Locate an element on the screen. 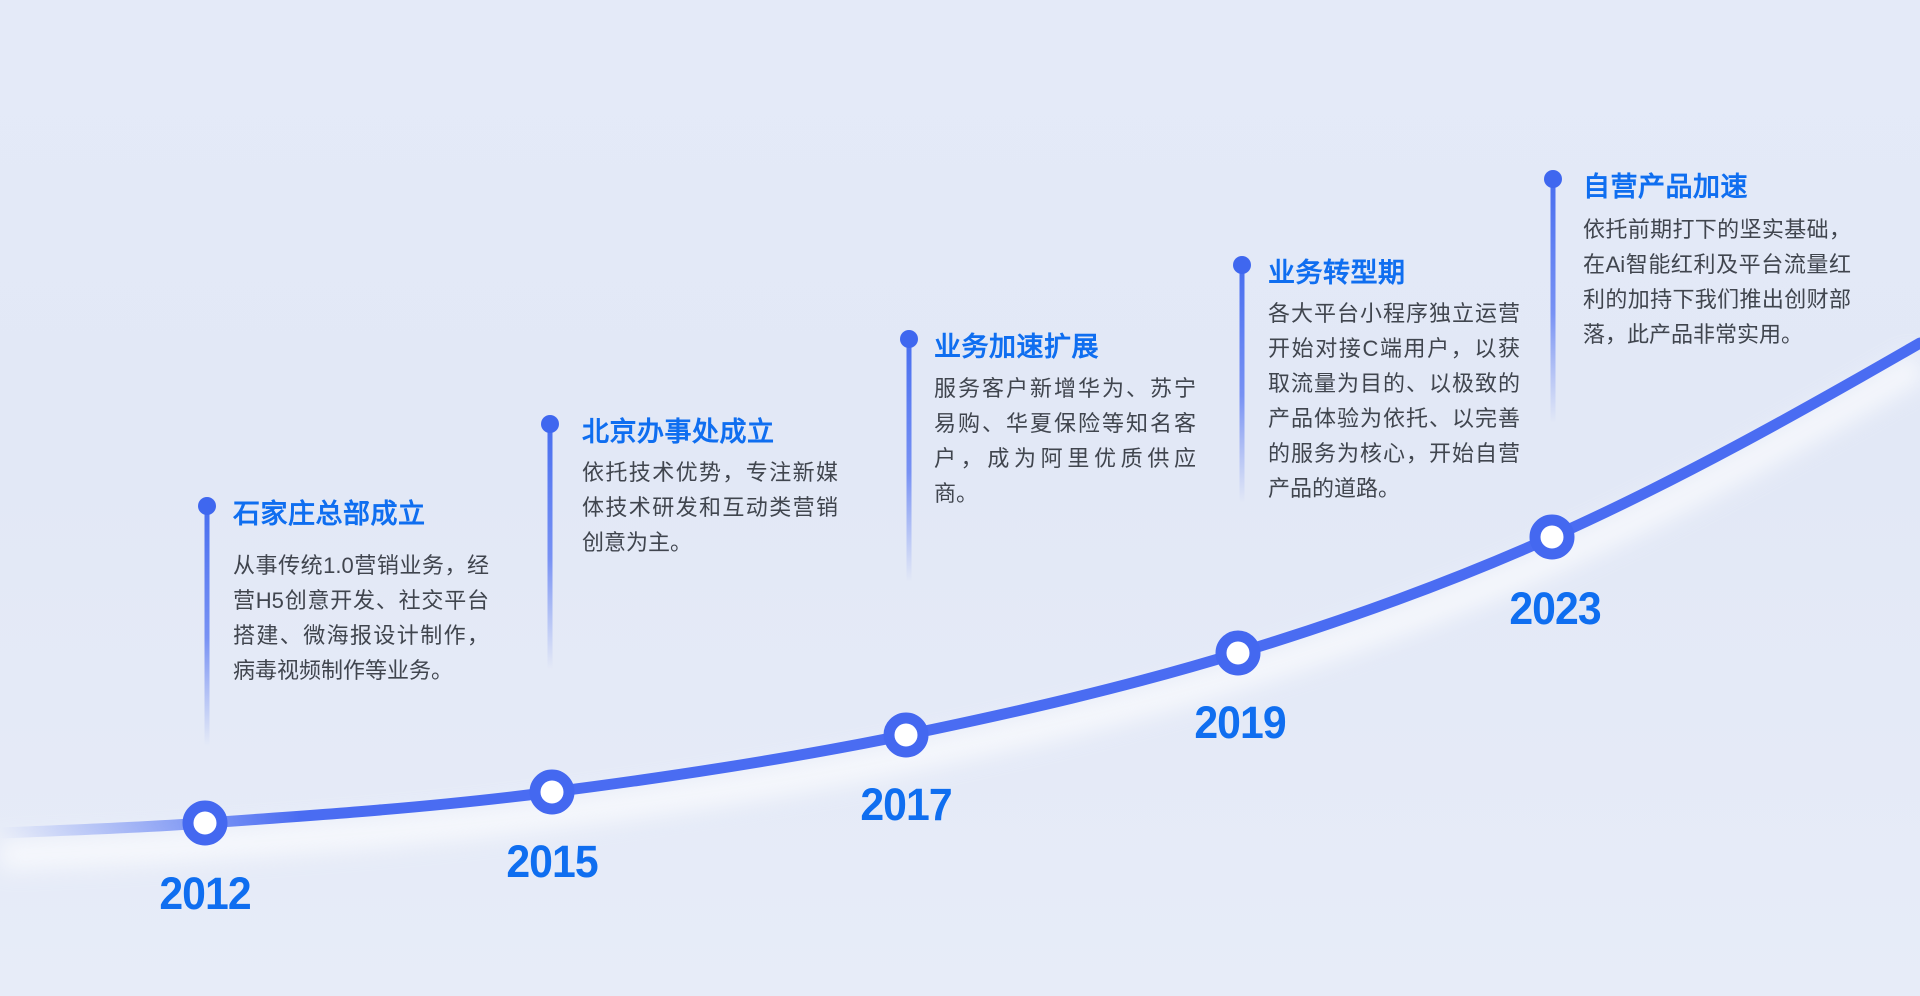 This screenshot has width=1920, height=996. stem-dot-2017 is located at coordinates (909, 339).